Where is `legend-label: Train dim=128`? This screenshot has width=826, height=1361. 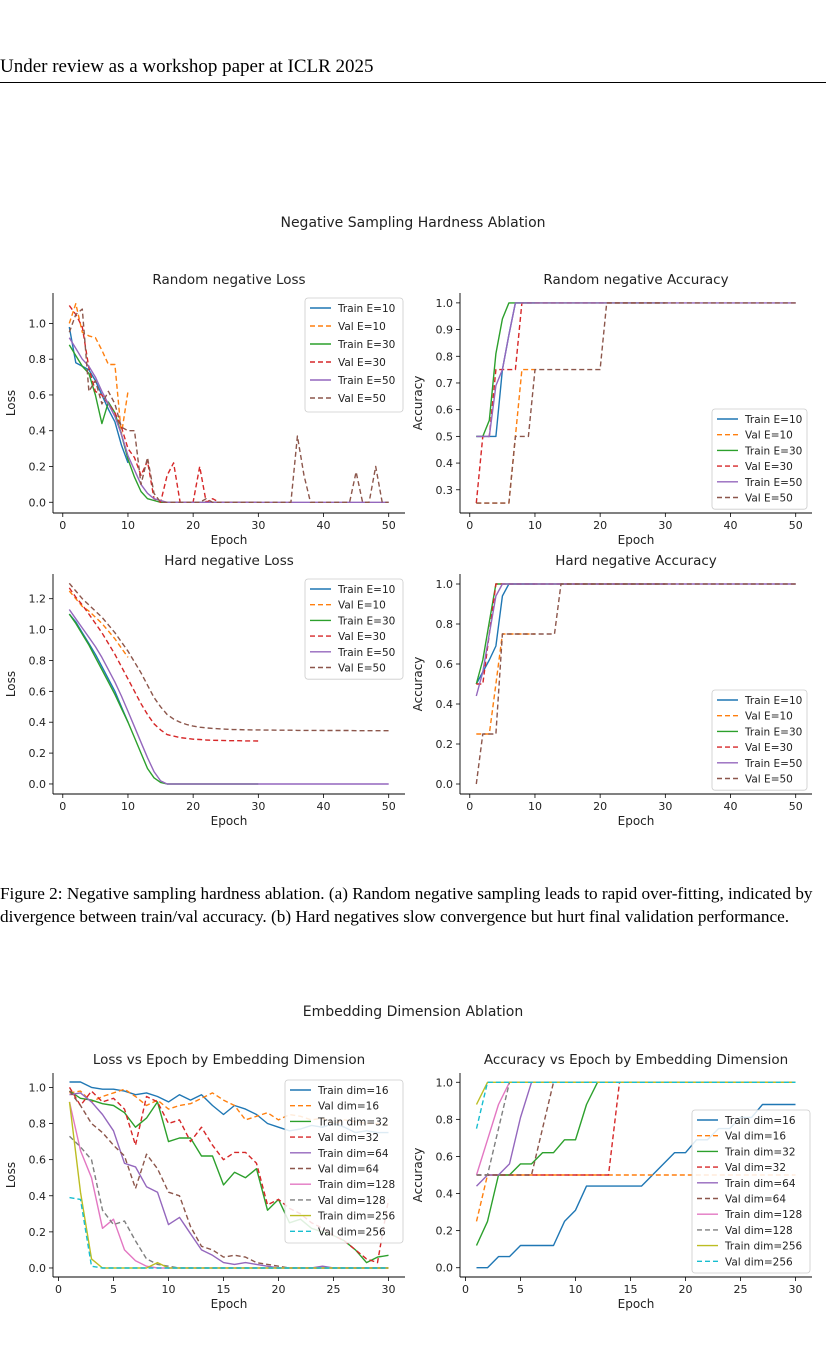
legend-label: Train dim=128 is located at coordinates (763, 1215).